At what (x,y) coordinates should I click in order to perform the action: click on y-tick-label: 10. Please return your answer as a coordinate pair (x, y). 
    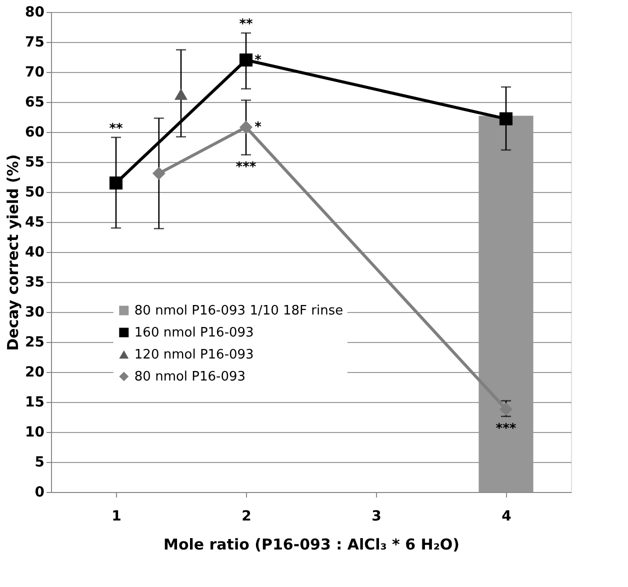
    Looking at the image, I should click on (35, 432).